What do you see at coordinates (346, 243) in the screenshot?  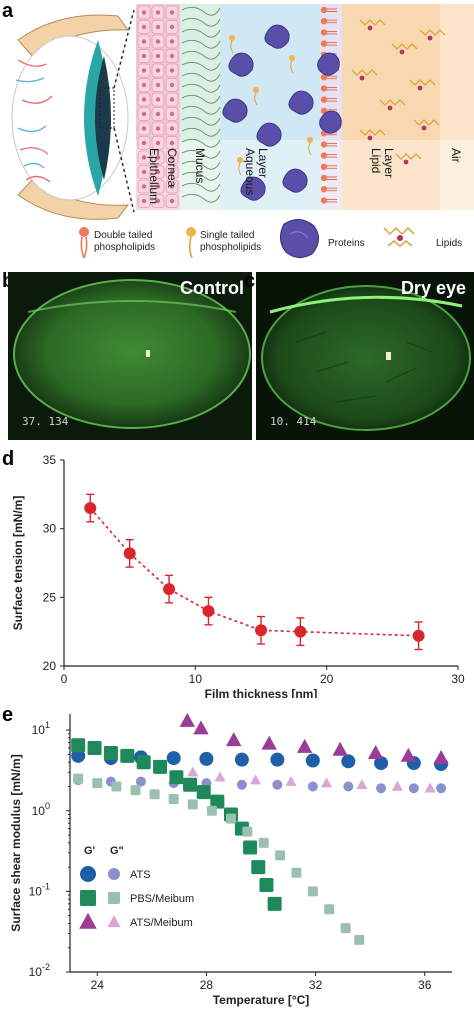 I see `legend-proteins-label: Proteins` at bounding box center [346, 243].